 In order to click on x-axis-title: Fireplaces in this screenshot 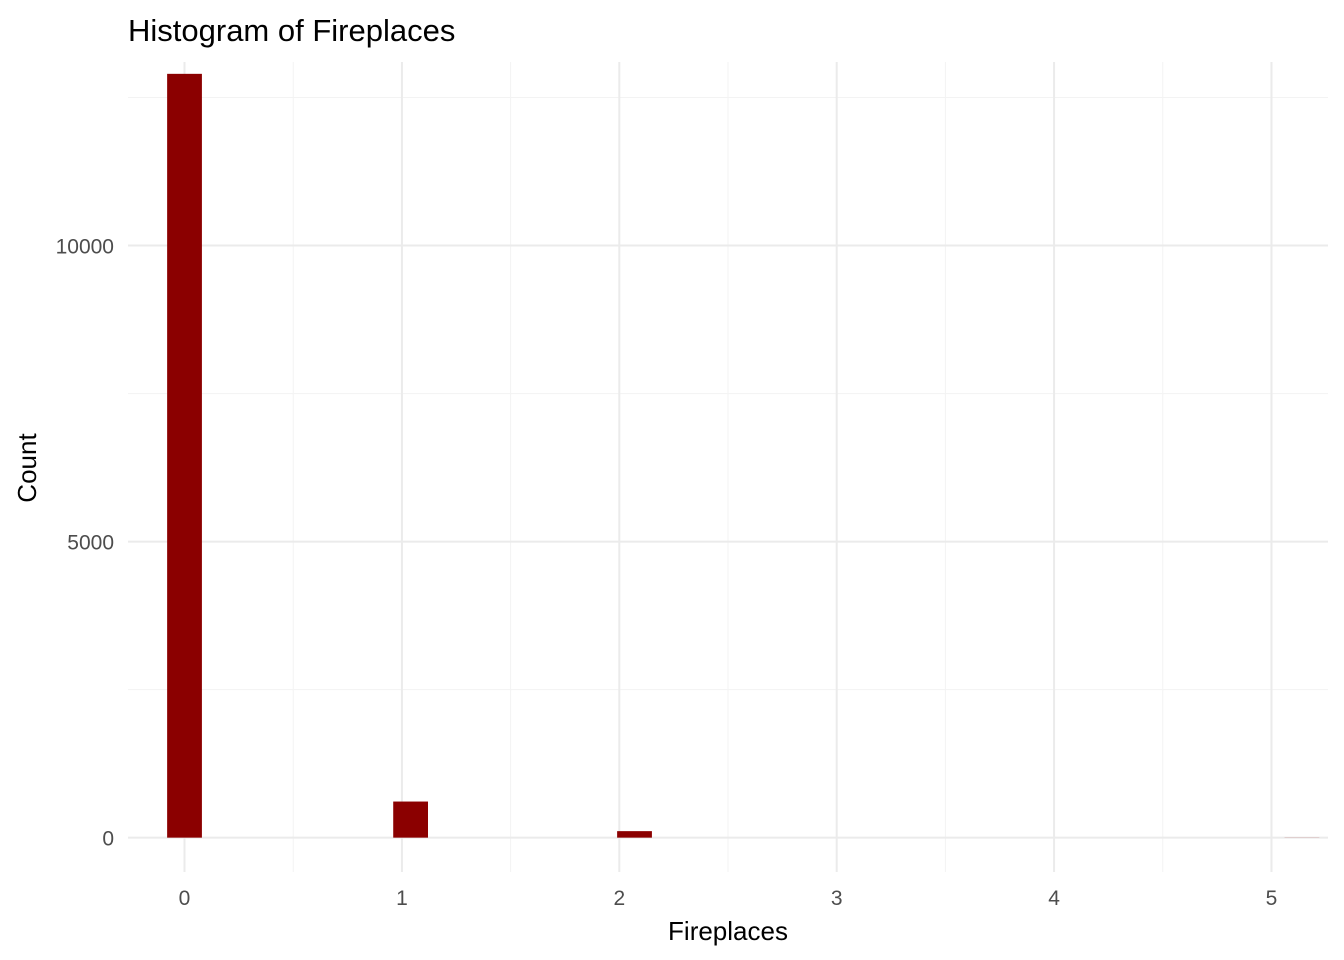, I will do `click(728, 931)`.